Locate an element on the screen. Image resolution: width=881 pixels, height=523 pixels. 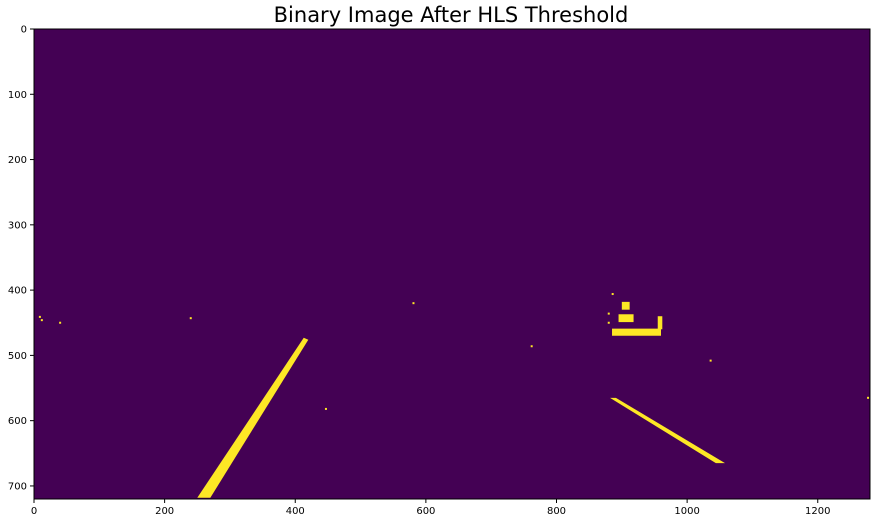
x-tick-label: 1000 is located at coordinates (686, 511).